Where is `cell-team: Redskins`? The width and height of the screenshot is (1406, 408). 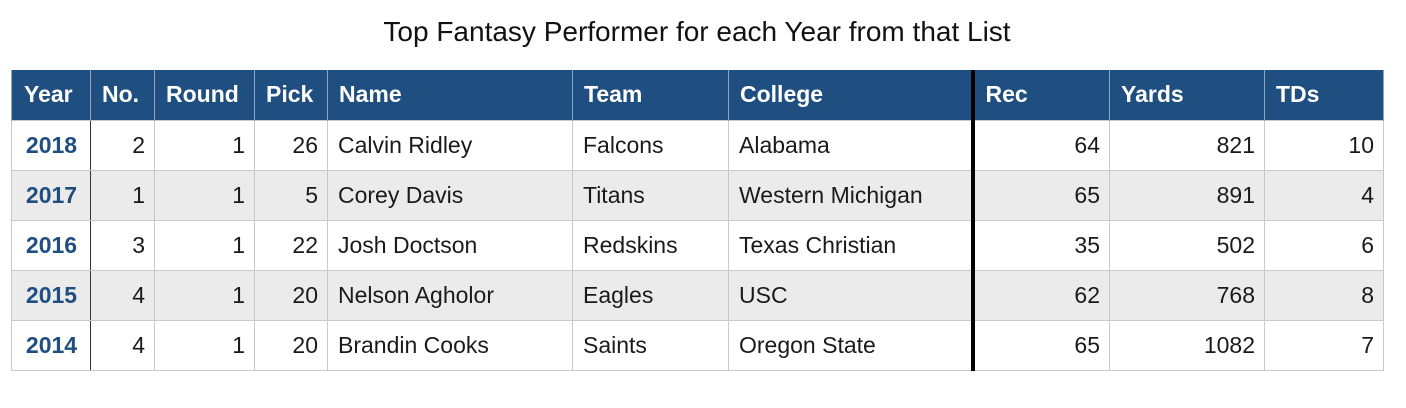 cell-team: Redskins is located at coordinates (650, 245).